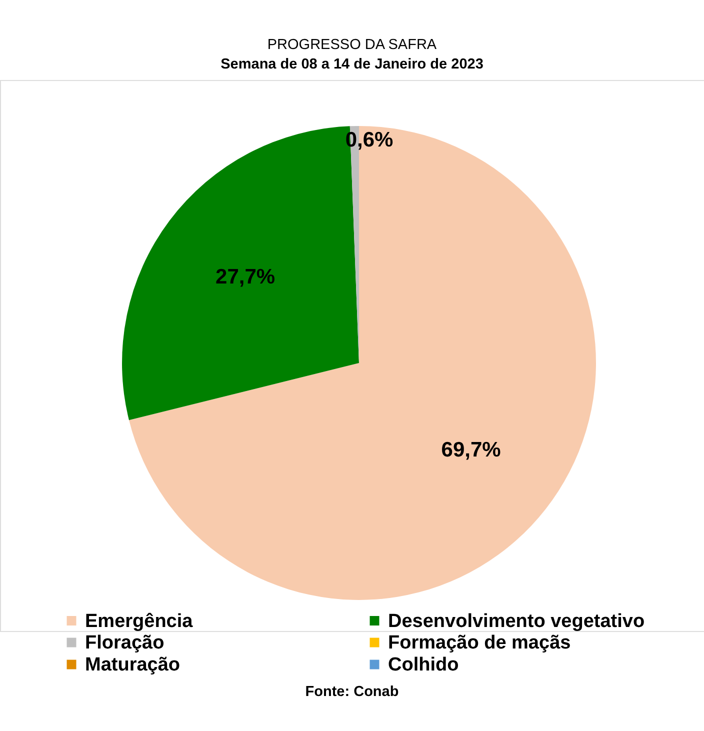 This screenshot has height=731, width=704. Describe the element at coordinates (479, 643) in the screenshot. I see `legend-label: Formação de maçãs` at that location.